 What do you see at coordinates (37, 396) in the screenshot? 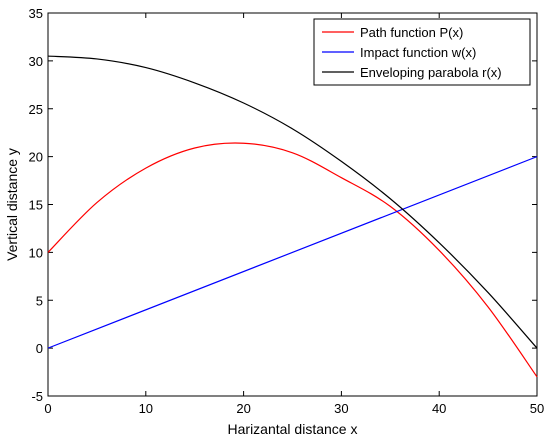
I see `y-tick-label: -5` at bounding box center [37, 396].